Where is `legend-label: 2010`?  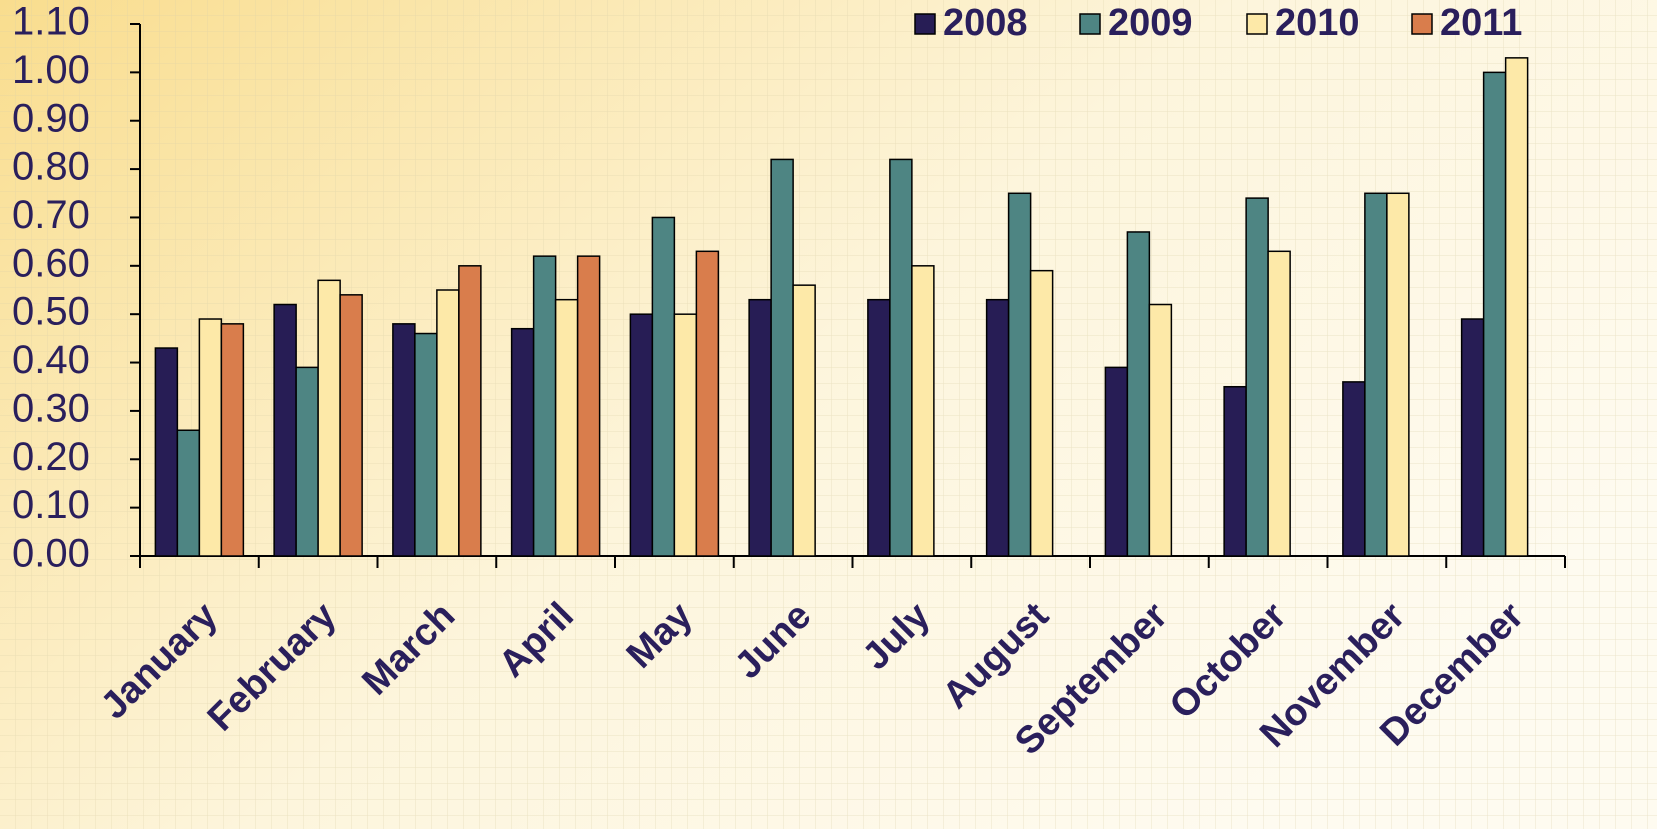 legend-label: 2010 is located at coordinates (1317, 23).